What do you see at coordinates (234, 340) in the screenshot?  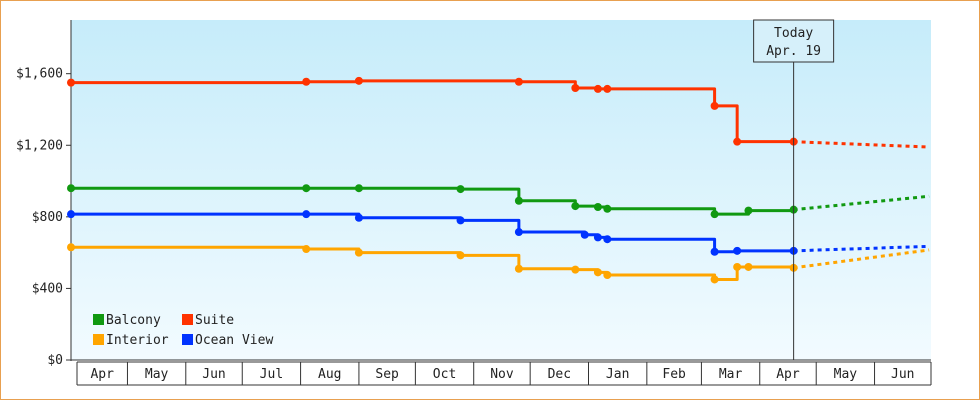 I see `legend-label: Ocean View` at bounding box center [234, 340].